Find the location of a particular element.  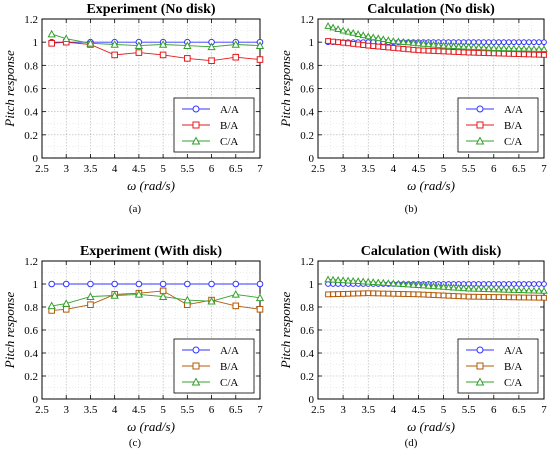

x-tick-label: 6.5 is located at coordinates (236, 169).